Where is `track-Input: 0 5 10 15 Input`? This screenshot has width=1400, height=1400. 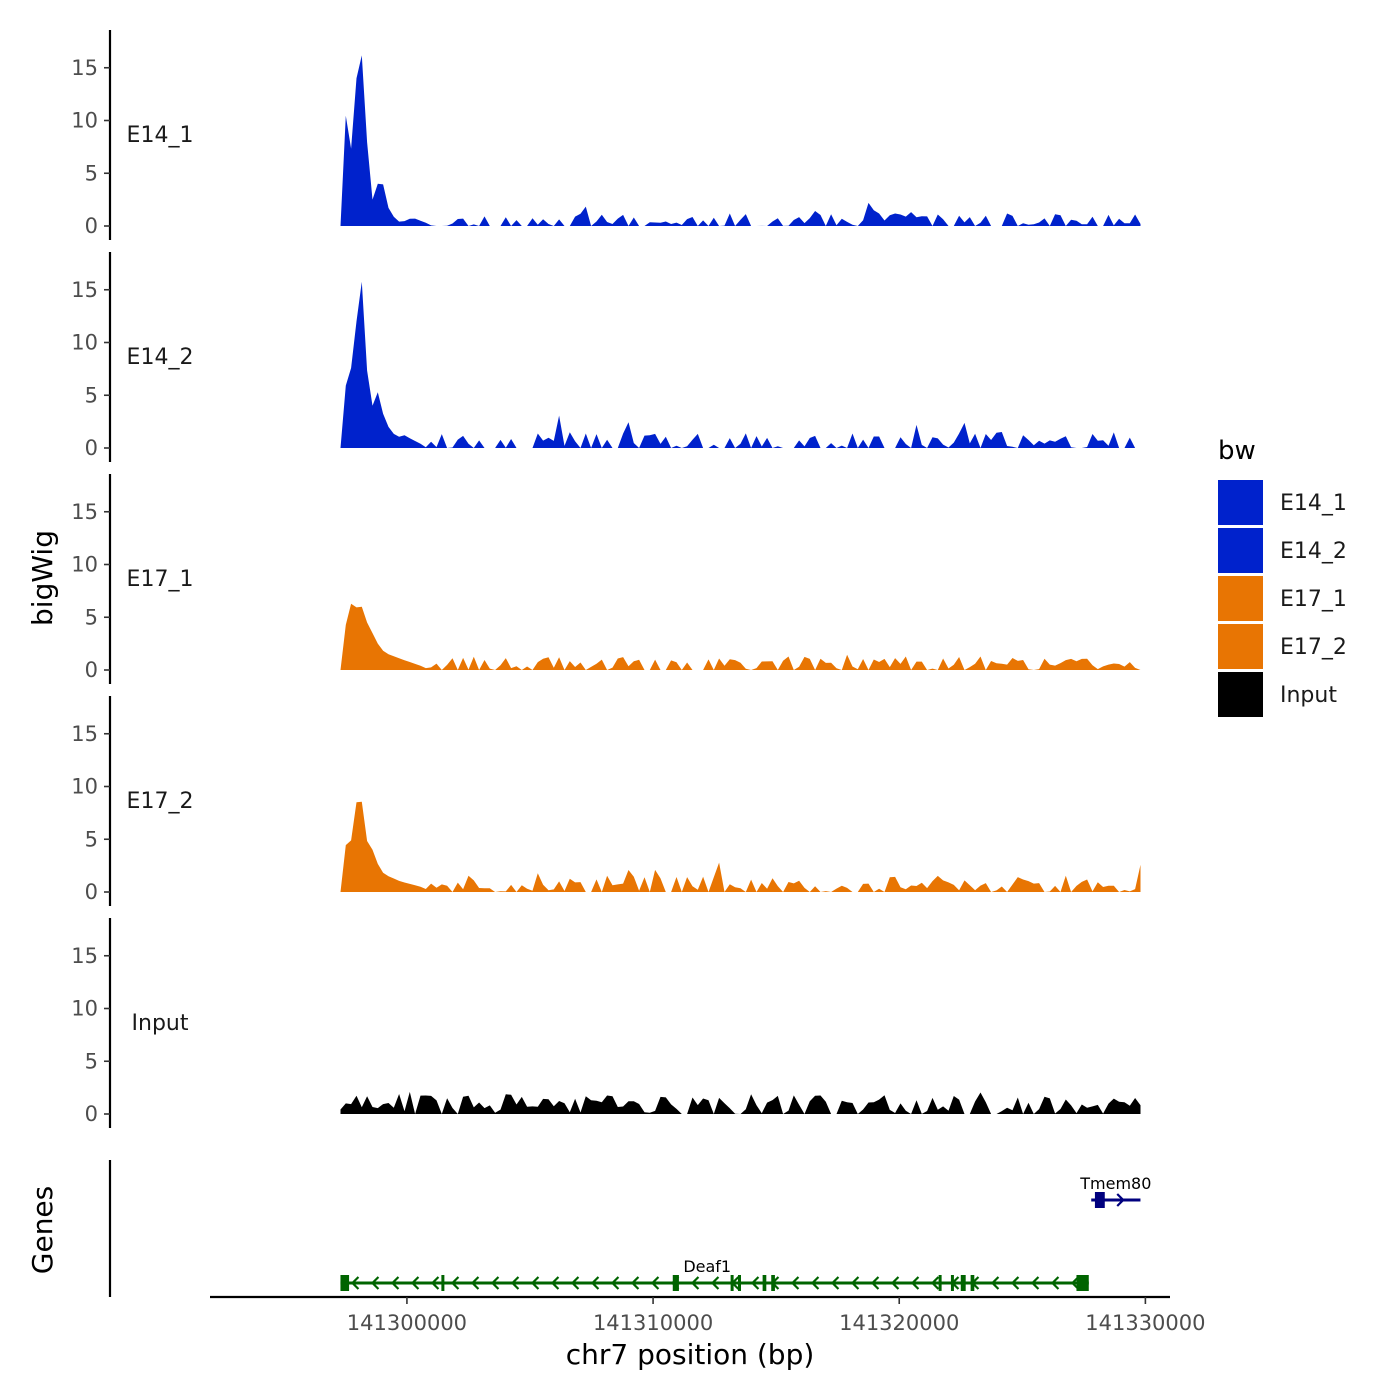 track-Input: 0 5 10 15 Input is located at coordinates (606, 1023).